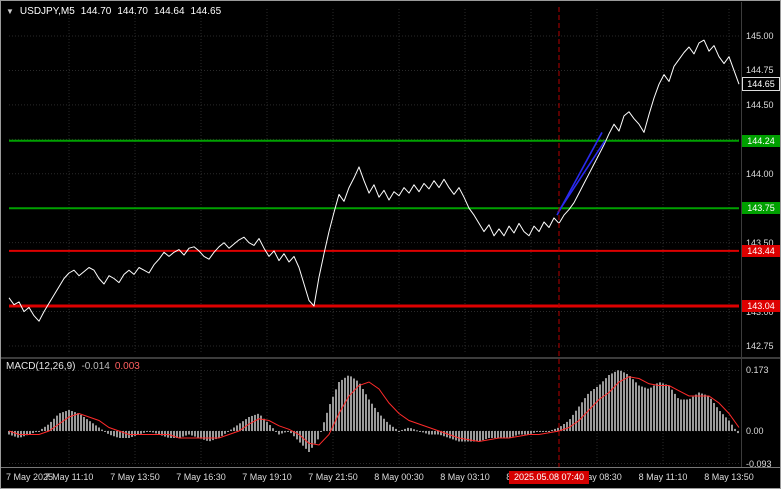 The height and width of the screenshot is (489, 781). What do you see at coordinates (41, 366) in the screenshot?
I see `macd-name: MACD(12,26,9)` at bounding box center [41, 366].